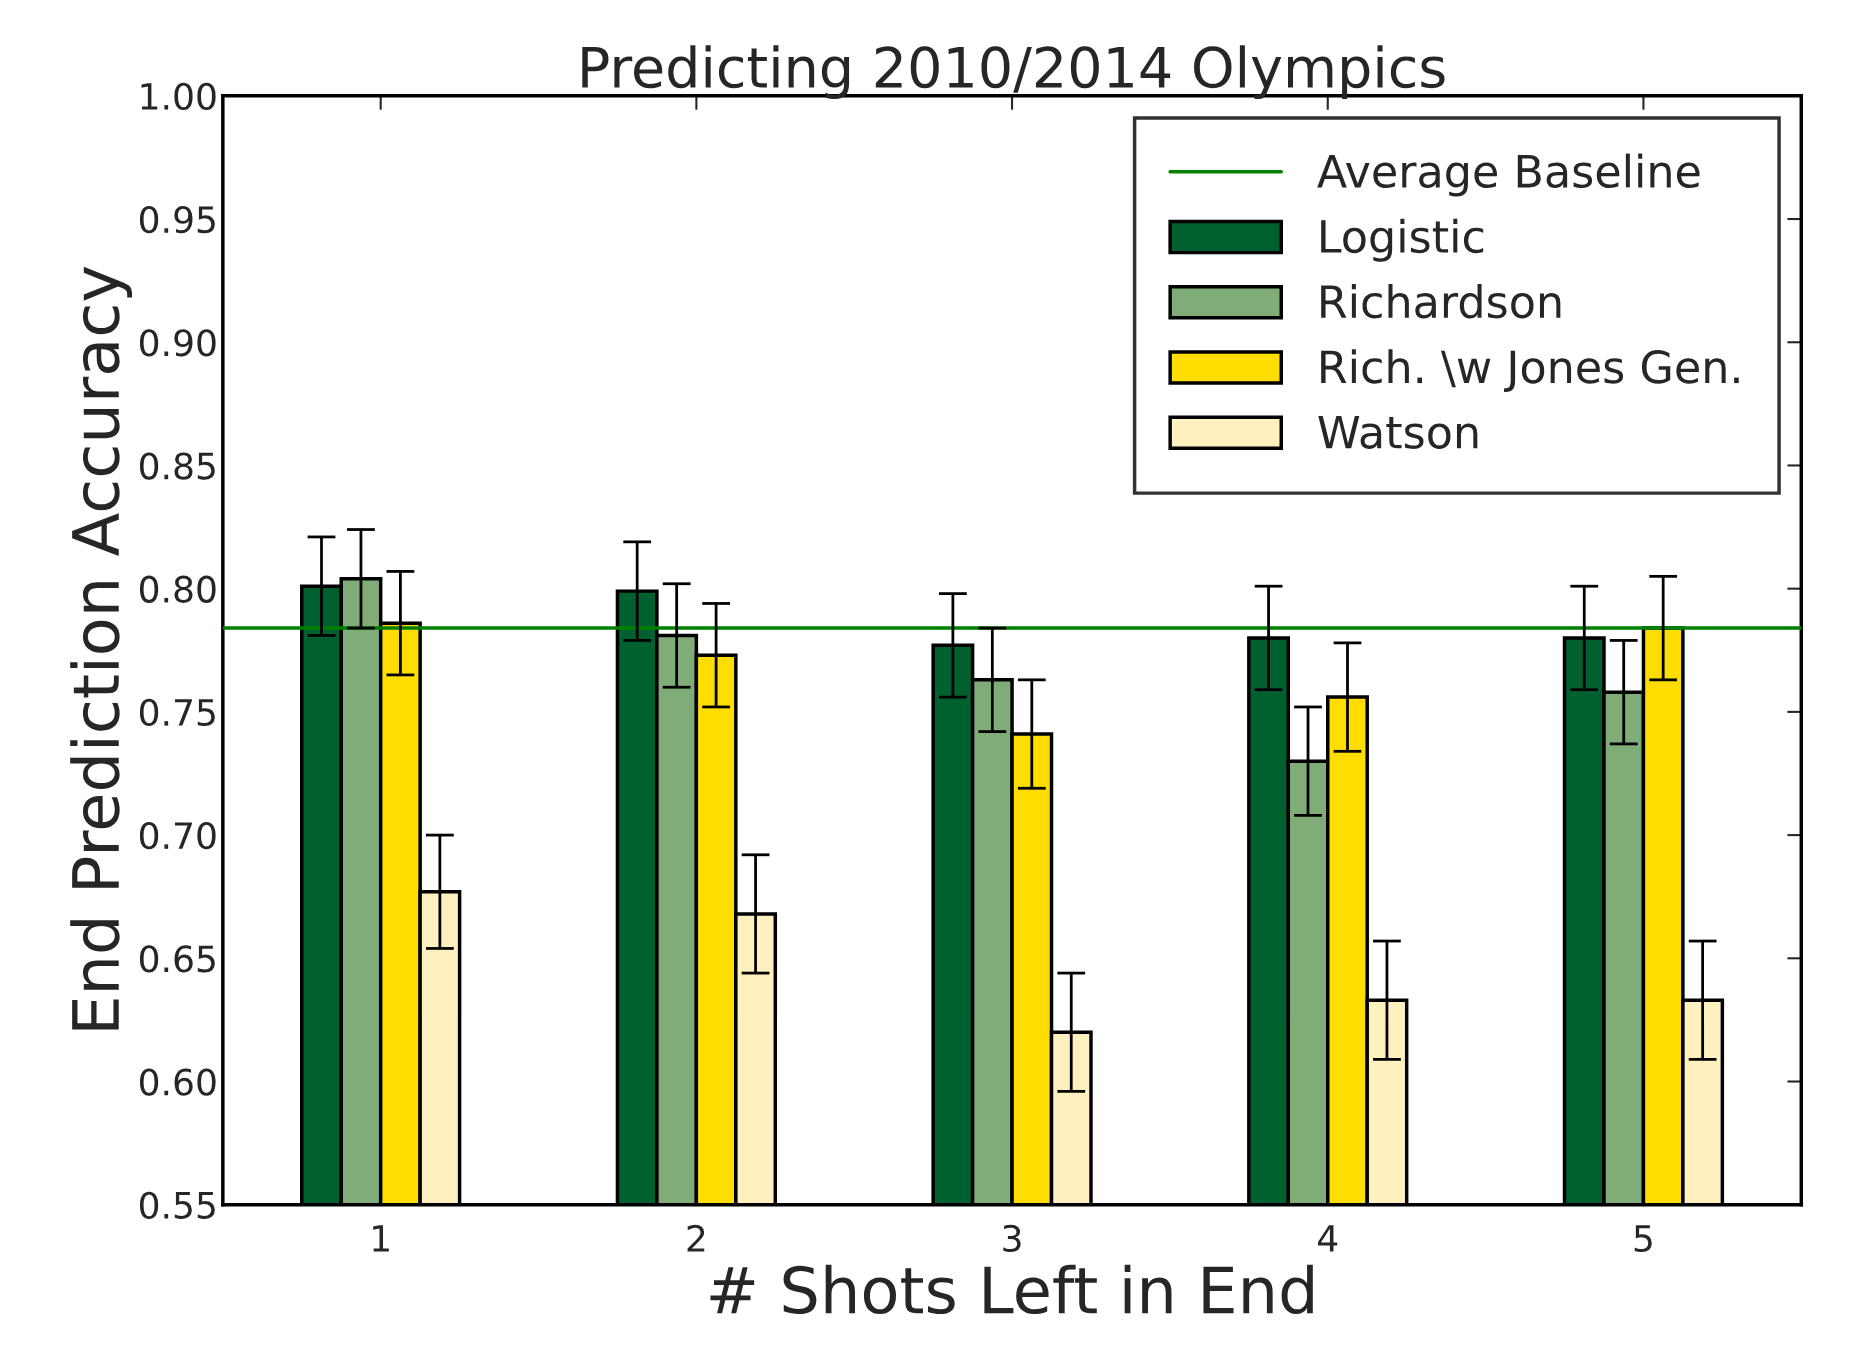  I want to click on x-tick-label: 2, so click(696, 1238).